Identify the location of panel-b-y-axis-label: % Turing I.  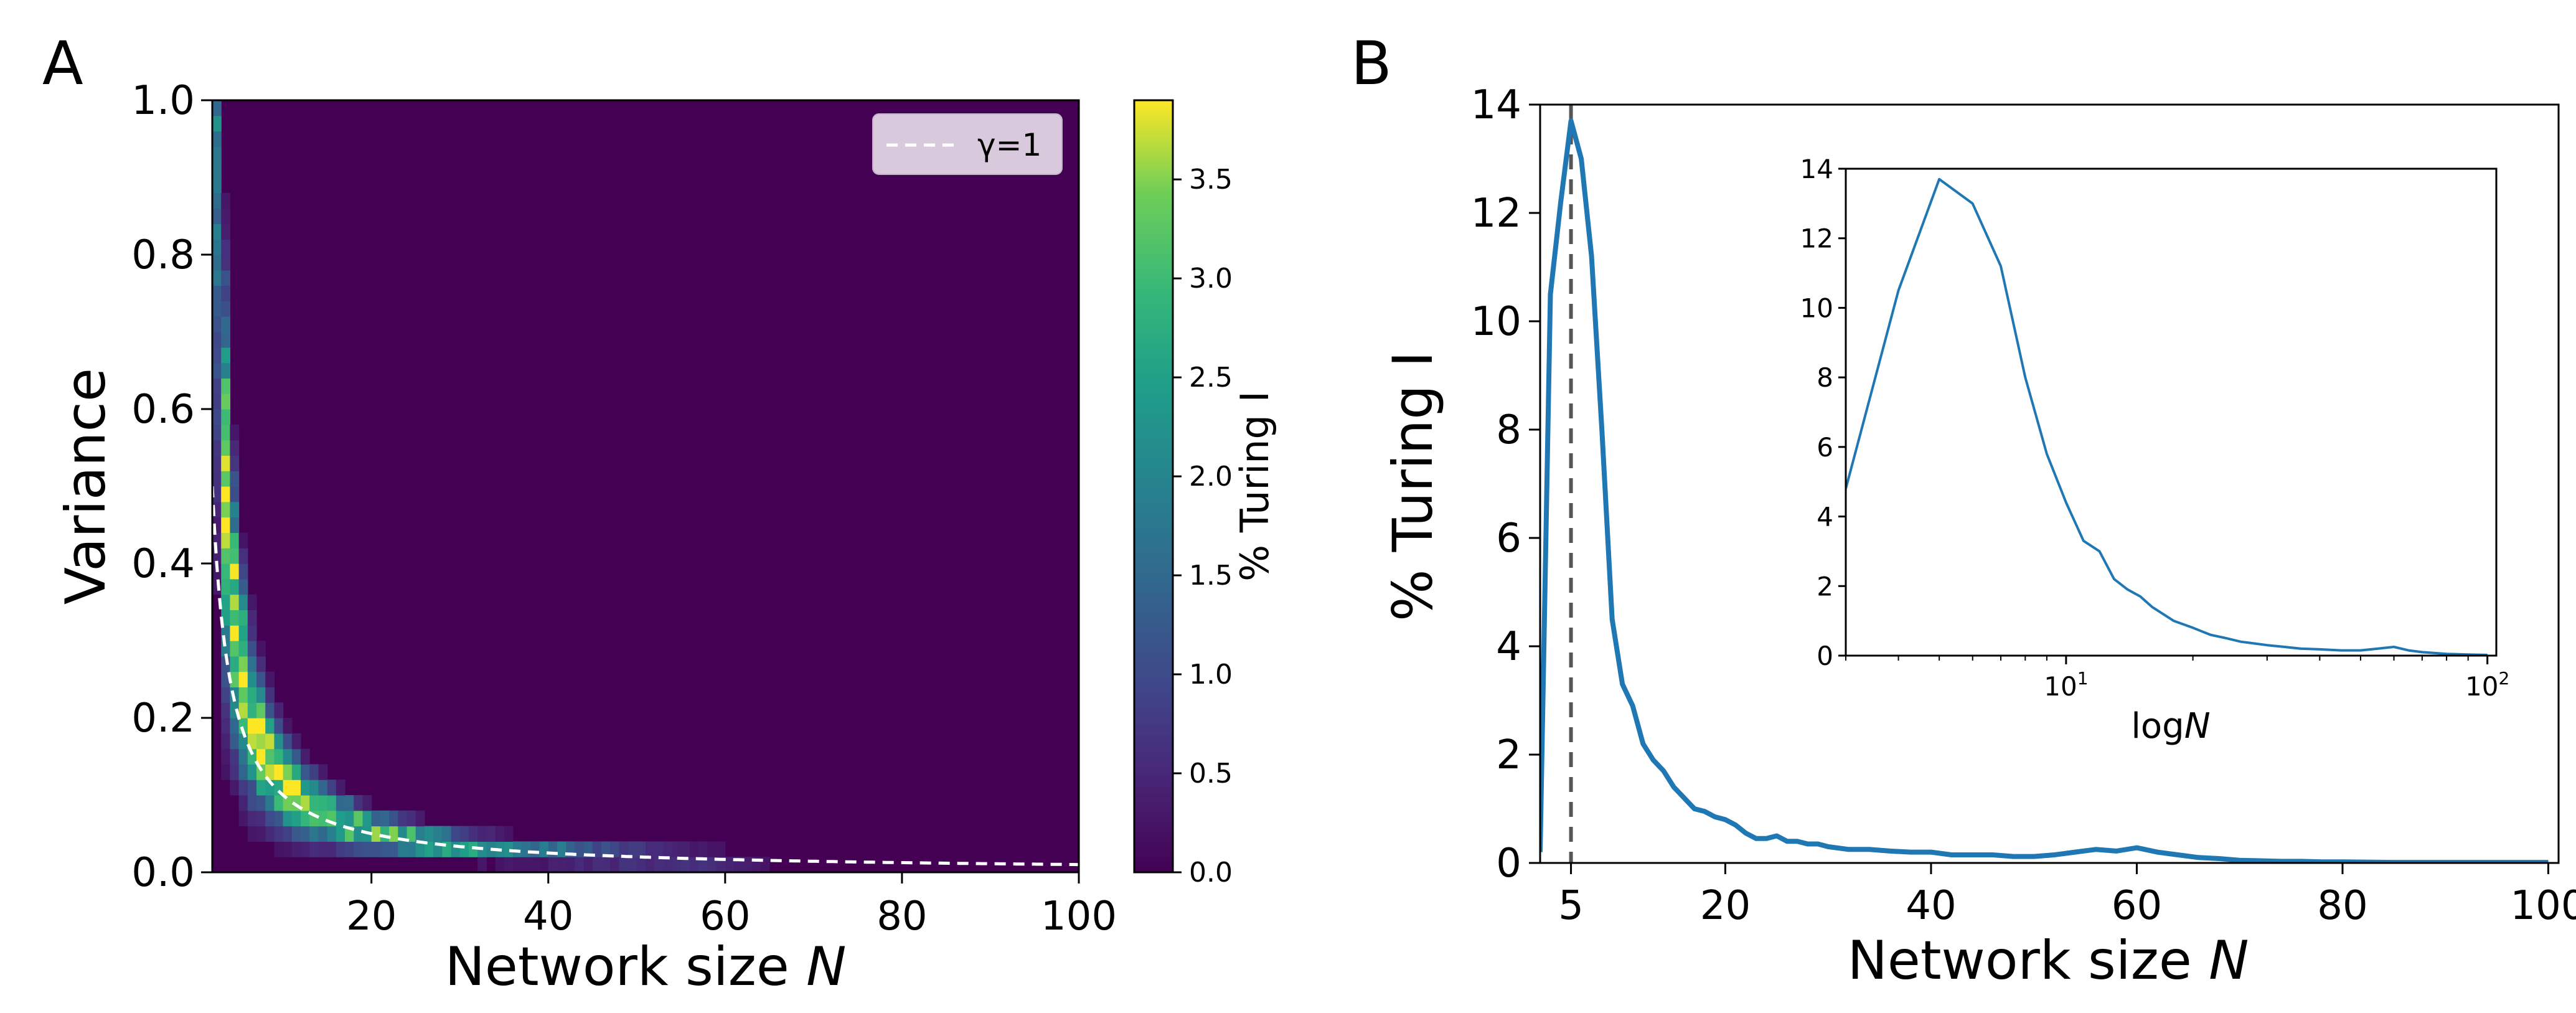
(1413, 486).